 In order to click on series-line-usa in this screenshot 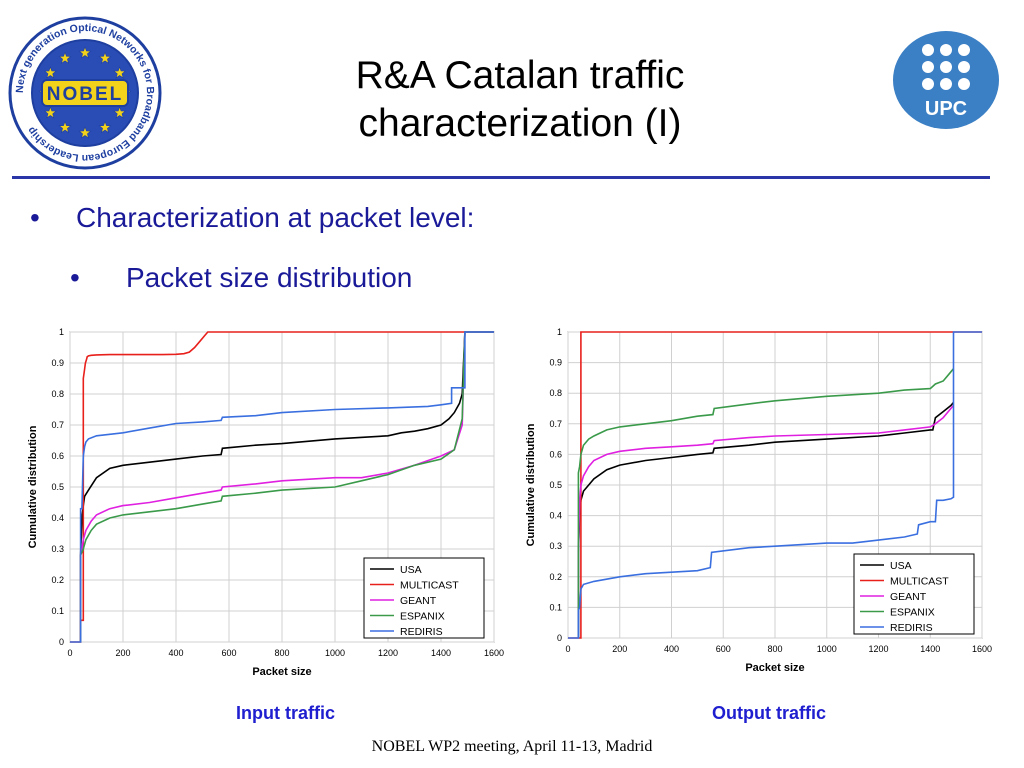, I will do `click(766, 519)`.